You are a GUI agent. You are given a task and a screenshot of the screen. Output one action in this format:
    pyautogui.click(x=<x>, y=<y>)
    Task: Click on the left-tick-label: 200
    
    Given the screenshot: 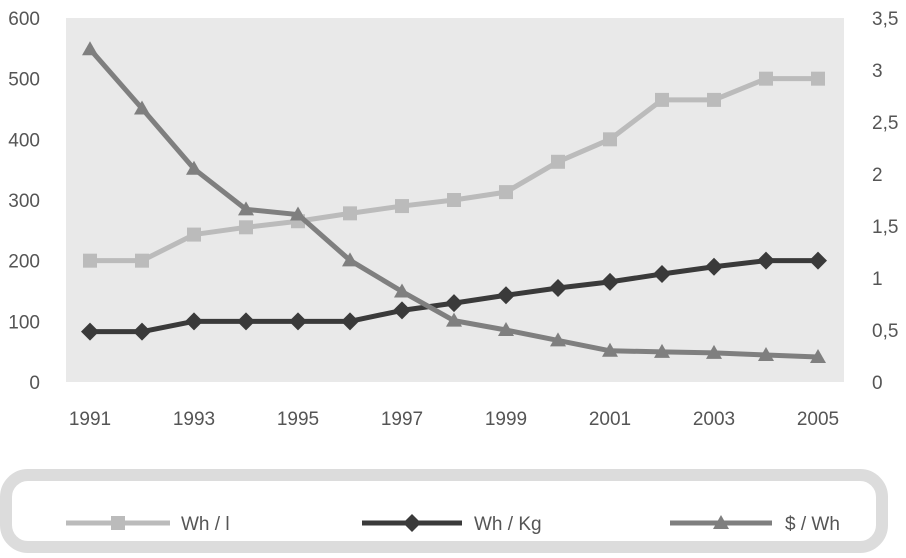 What is the action you would take?
    pyautogui.click(x=24, y=262)
    